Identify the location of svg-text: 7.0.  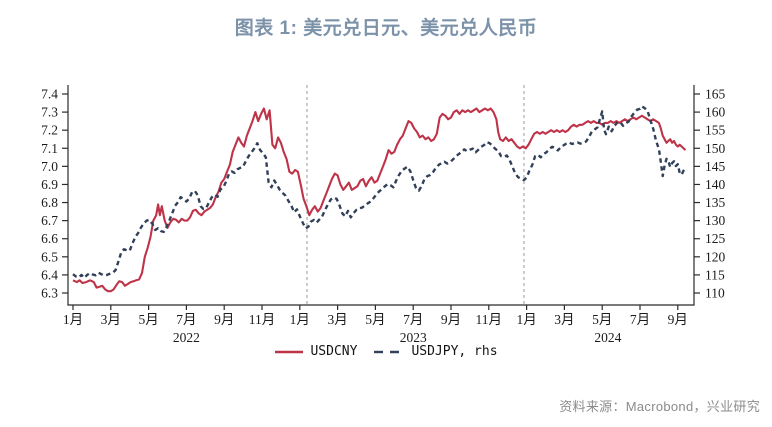
(49, 166).